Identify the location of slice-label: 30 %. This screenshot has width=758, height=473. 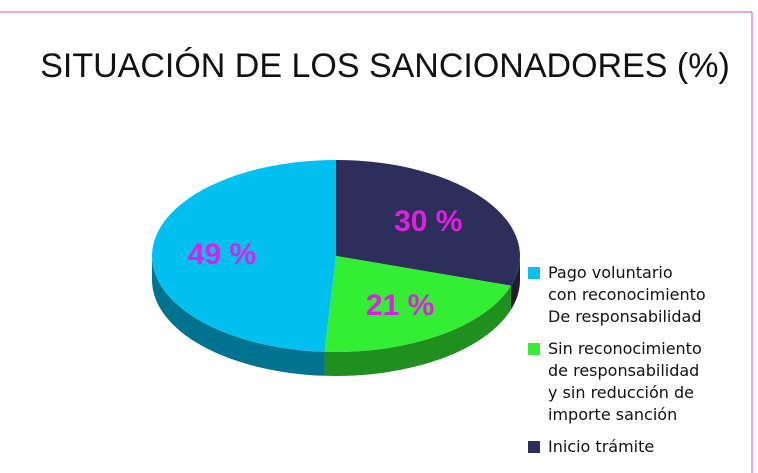
(428, 221).